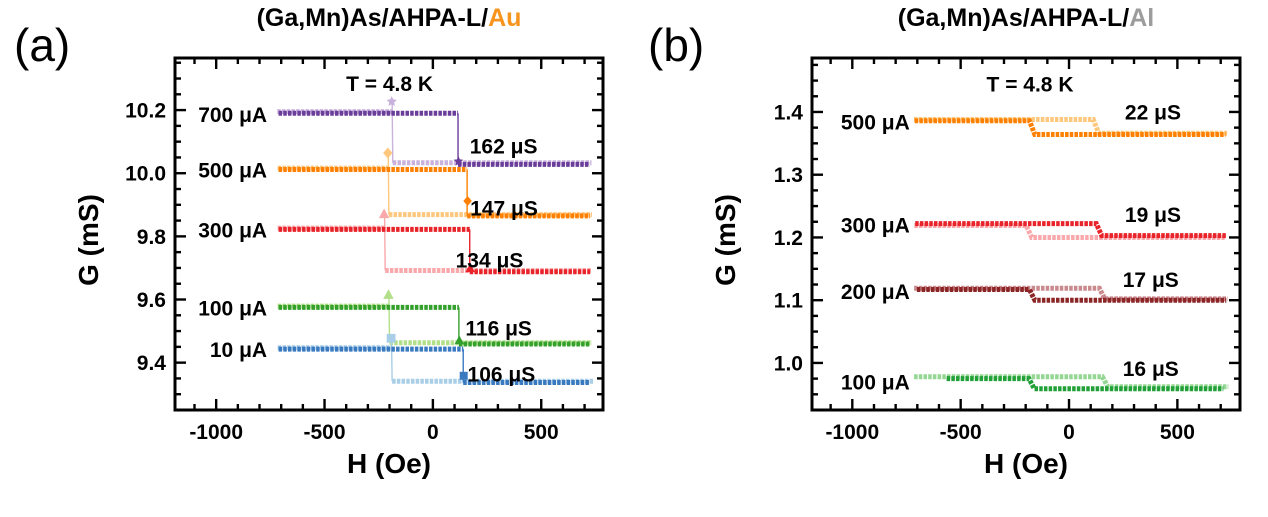  What do you see at coordinates (725, 240) in the screenshot?
I see `panel-b-yaxis-label: G (mS)` at bounding box center [725, 240].